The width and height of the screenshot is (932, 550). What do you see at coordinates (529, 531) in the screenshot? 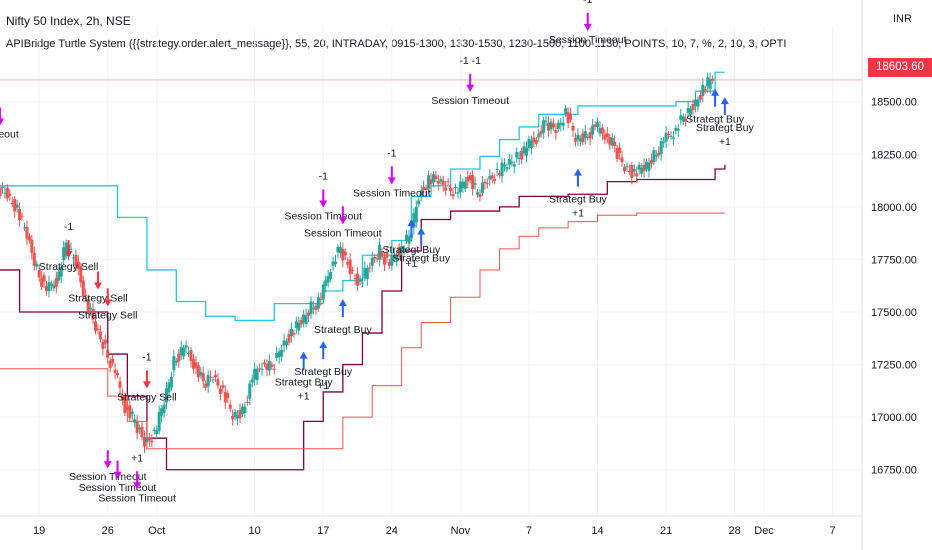
I see `x-tick-label: 7` at bounding box center [529, 531].